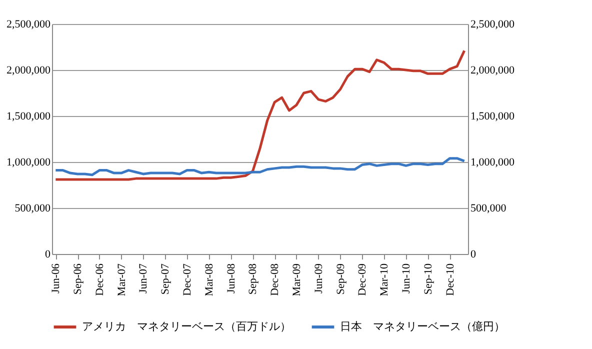  What do you see at coordinates (122, 279) in the screenshot?
I see `x-tick-label: Mar-07` at bounding box center [122, 279].